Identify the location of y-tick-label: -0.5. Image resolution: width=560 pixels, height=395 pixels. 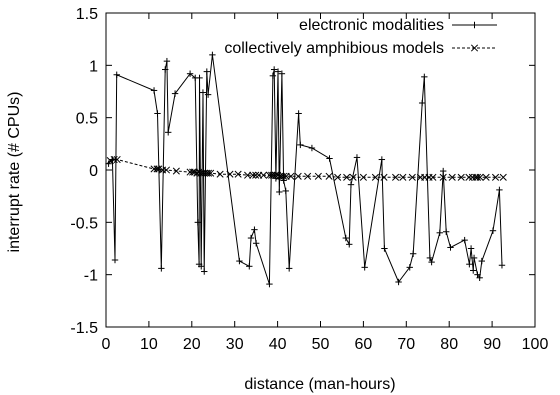
(84, 223).